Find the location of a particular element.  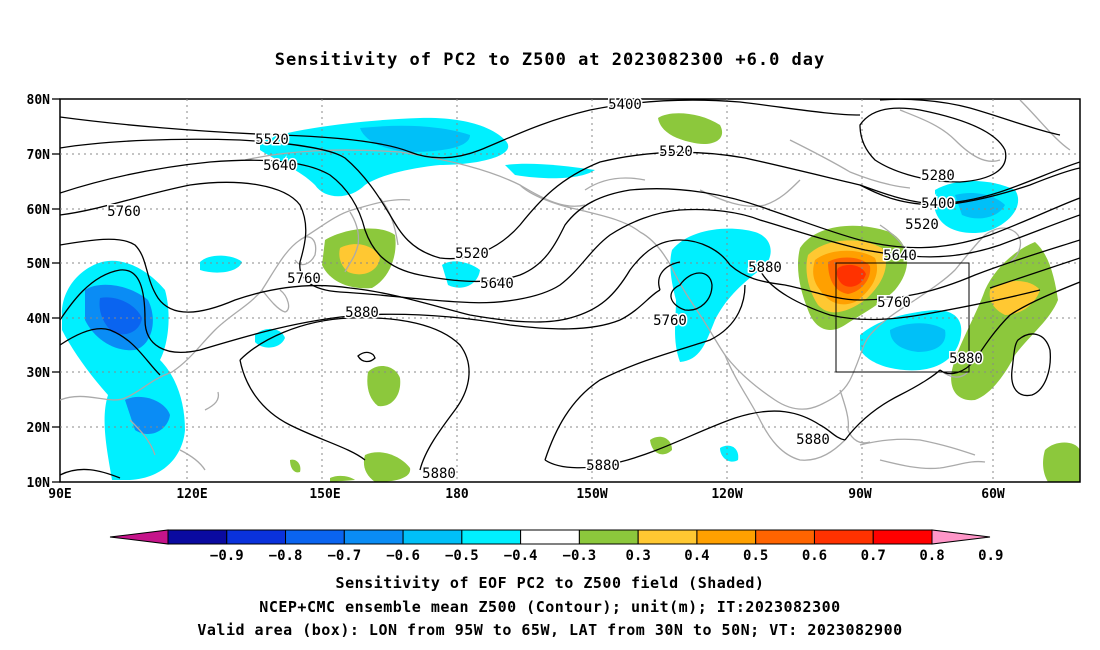

lon-label: 120W is located at coordinates (726, 494).